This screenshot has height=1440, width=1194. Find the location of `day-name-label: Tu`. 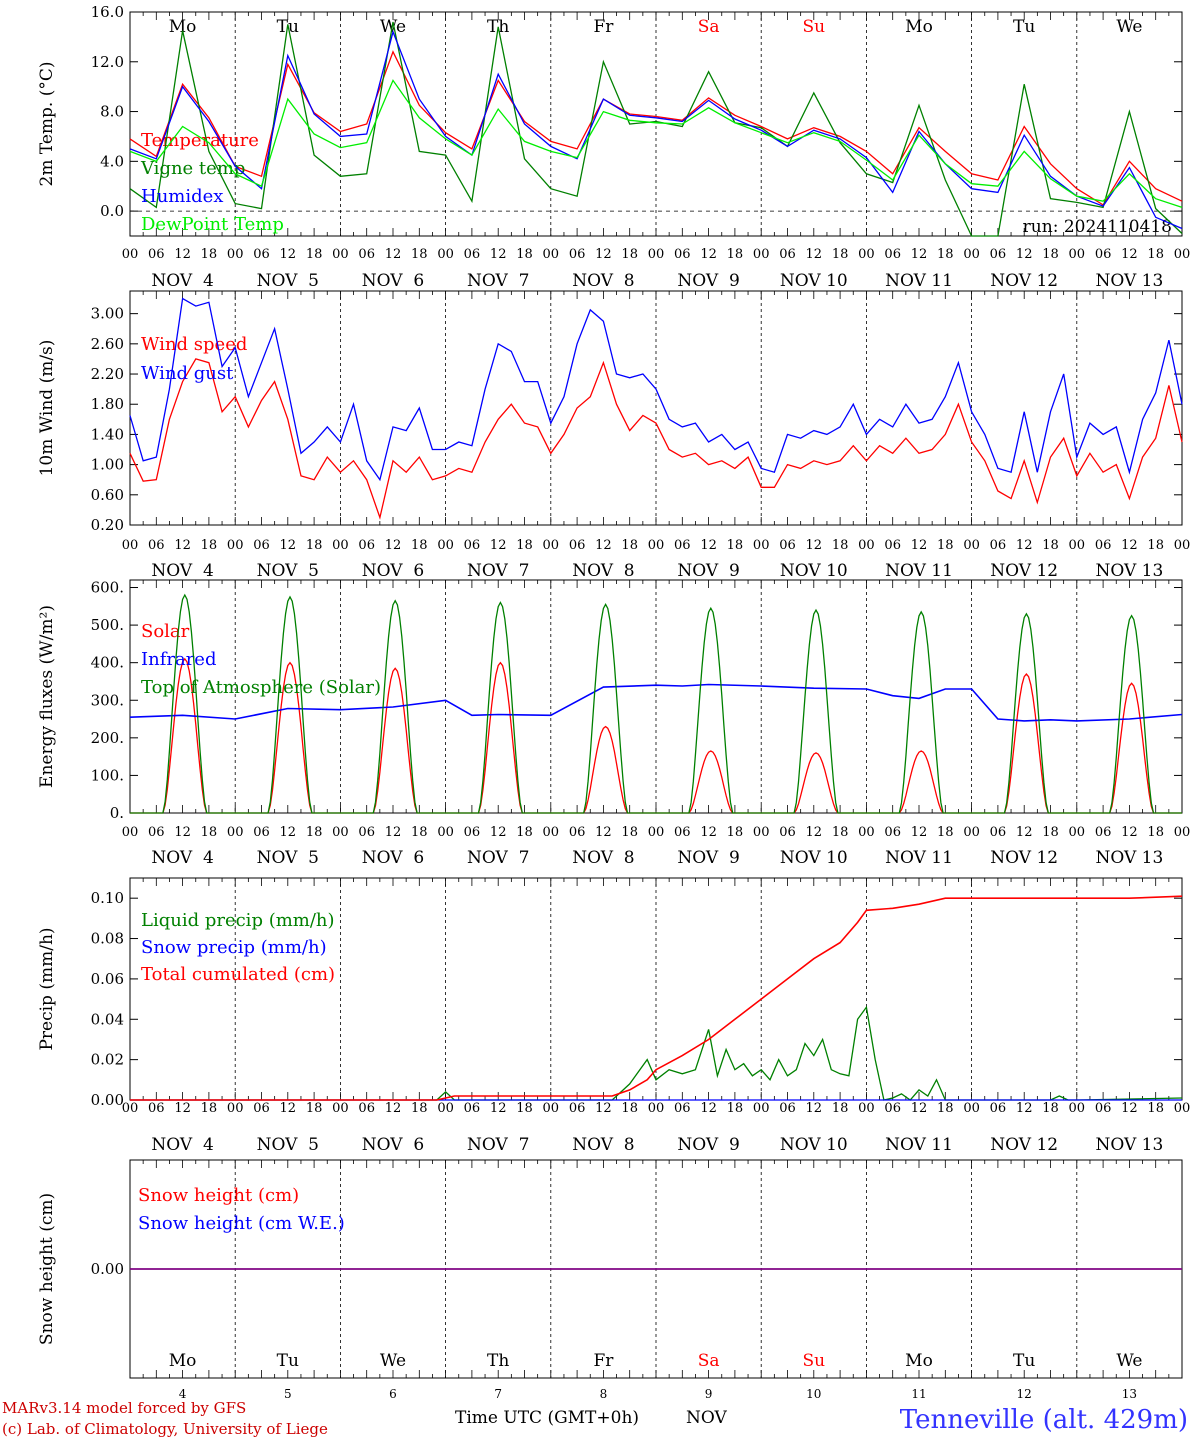

day-name-label: Tu is located at coordinates (1024, 27).